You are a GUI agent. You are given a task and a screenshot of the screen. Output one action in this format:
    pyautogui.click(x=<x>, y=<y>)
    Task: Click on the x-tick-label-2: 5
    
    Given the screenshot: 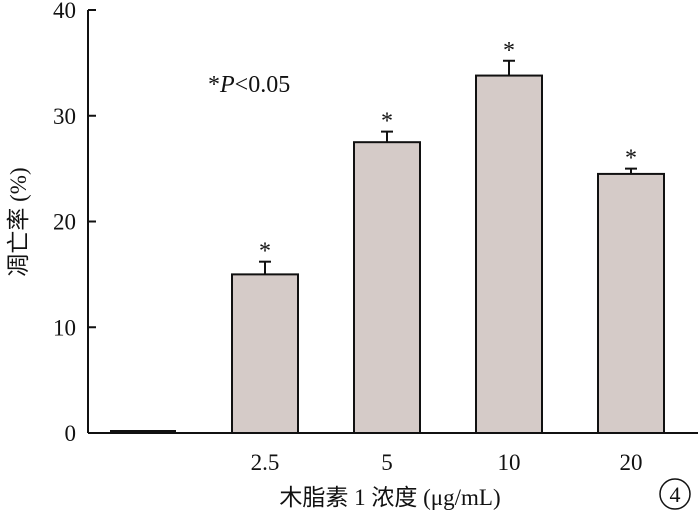 What is the action you would take?
    pyautogui.click(x=387, y=462)
    